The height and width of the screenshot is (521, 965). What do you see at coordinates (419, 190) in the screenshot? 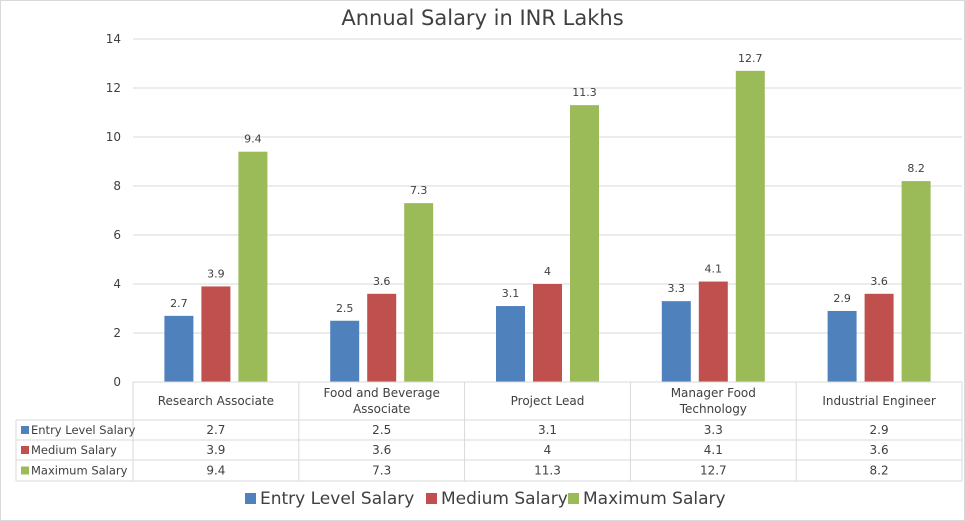
I see `data-label: 7.3` at bounding box center [419, 190].